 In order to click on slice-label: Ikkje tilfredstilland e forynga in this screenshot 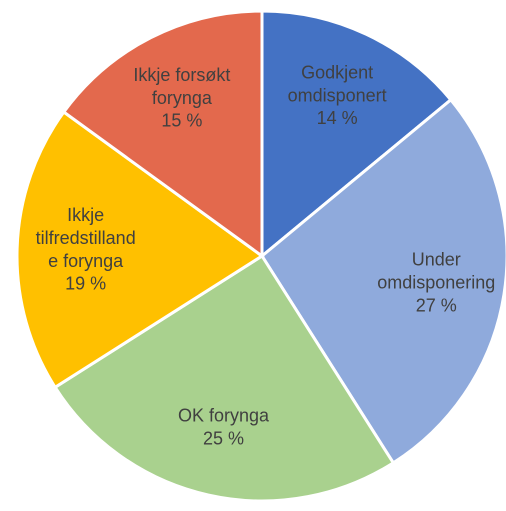, I will do `click(86, 238)`.